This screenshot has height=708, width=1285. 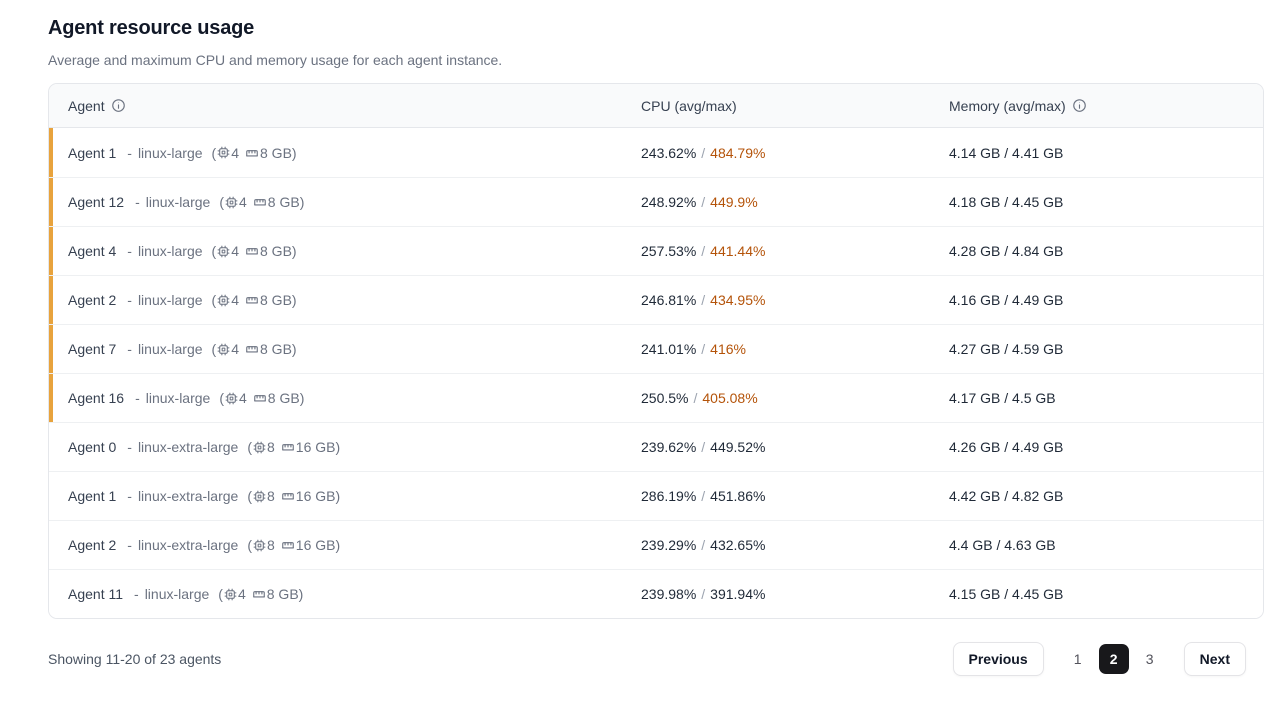 What do you see at coordinates (1006, 251) in the screenshot?
I see `memory-usage-value: 4.28 GB / 4.84 GB` at bounding box center [1006, 251].